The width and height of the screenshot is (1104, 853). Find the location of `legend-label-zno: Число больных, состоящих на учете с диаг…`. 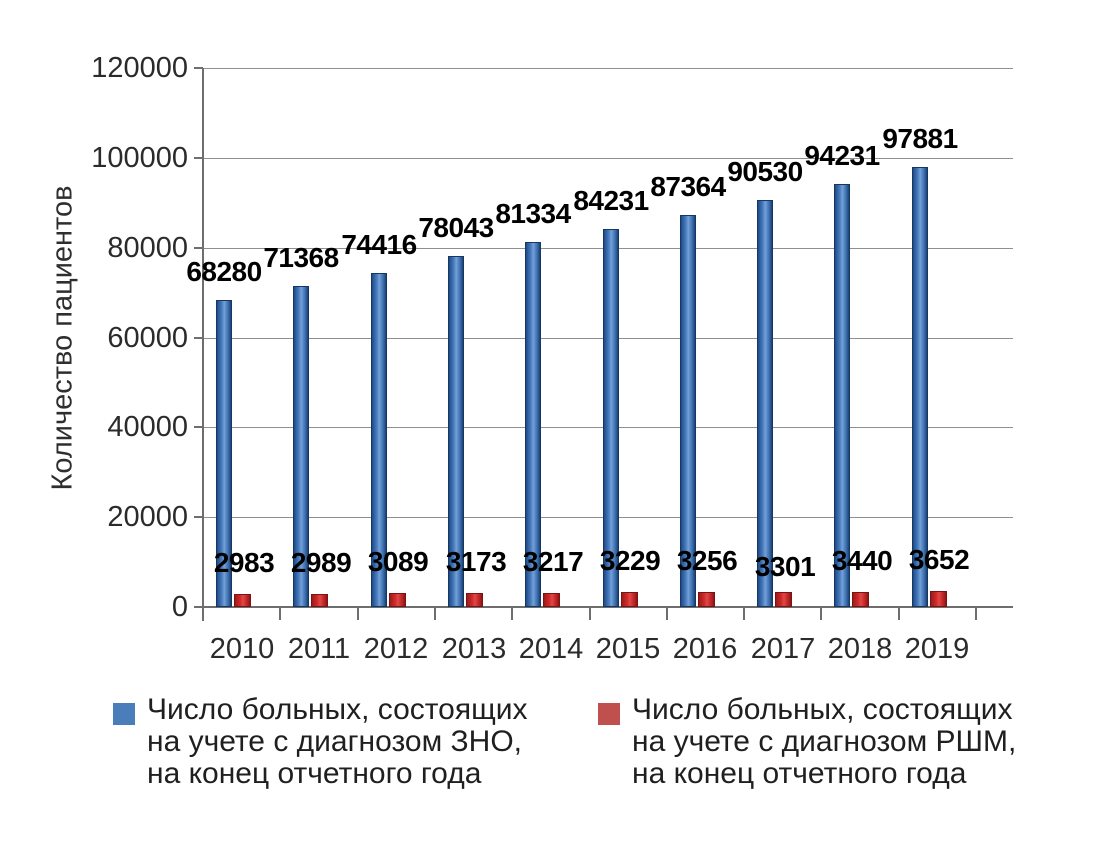

legend-label-zno: Число больных, состоящих на учете с диаг… is located at coordinates (337, 741).